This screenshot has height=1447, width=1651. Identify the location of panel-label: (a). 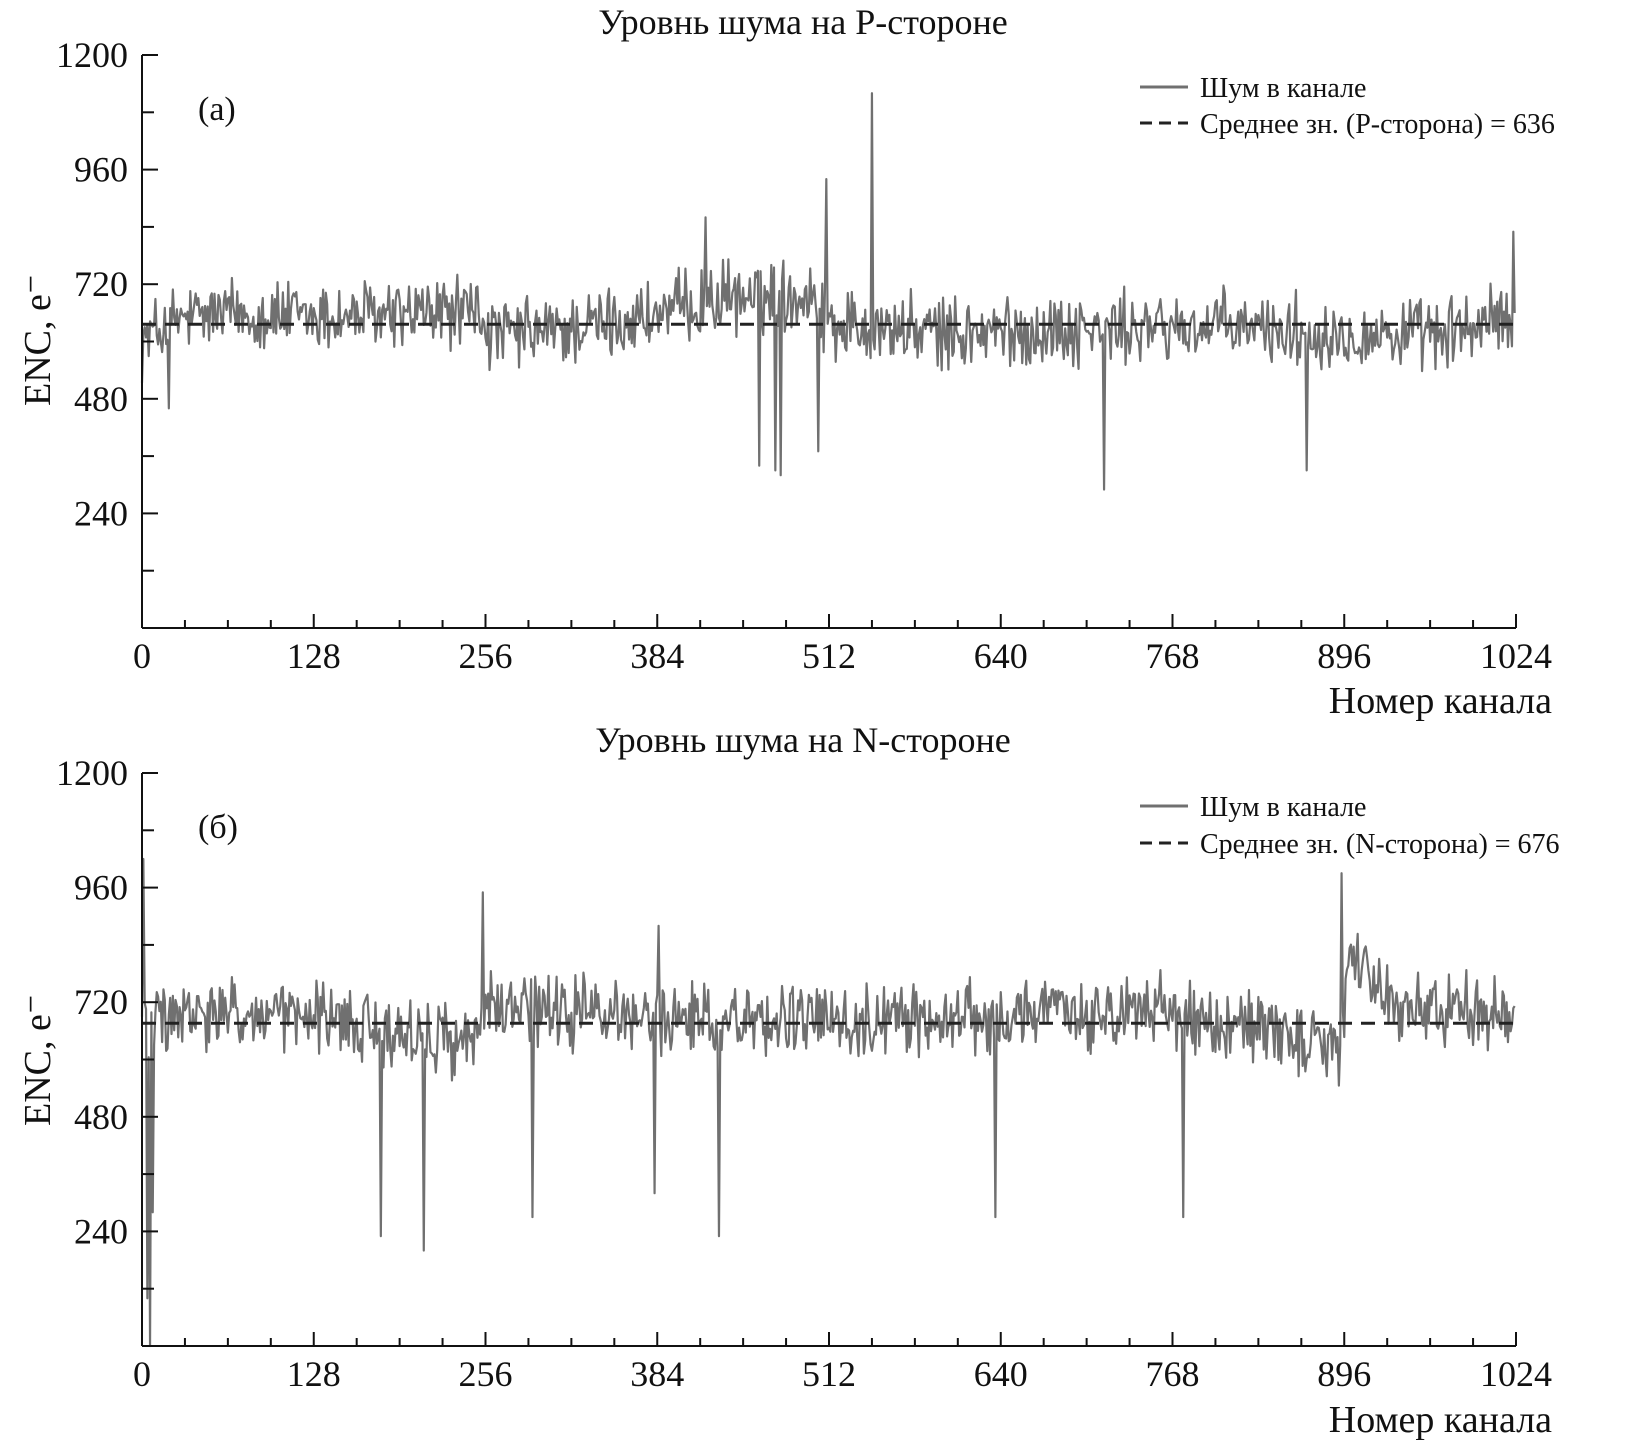
(217, 109).